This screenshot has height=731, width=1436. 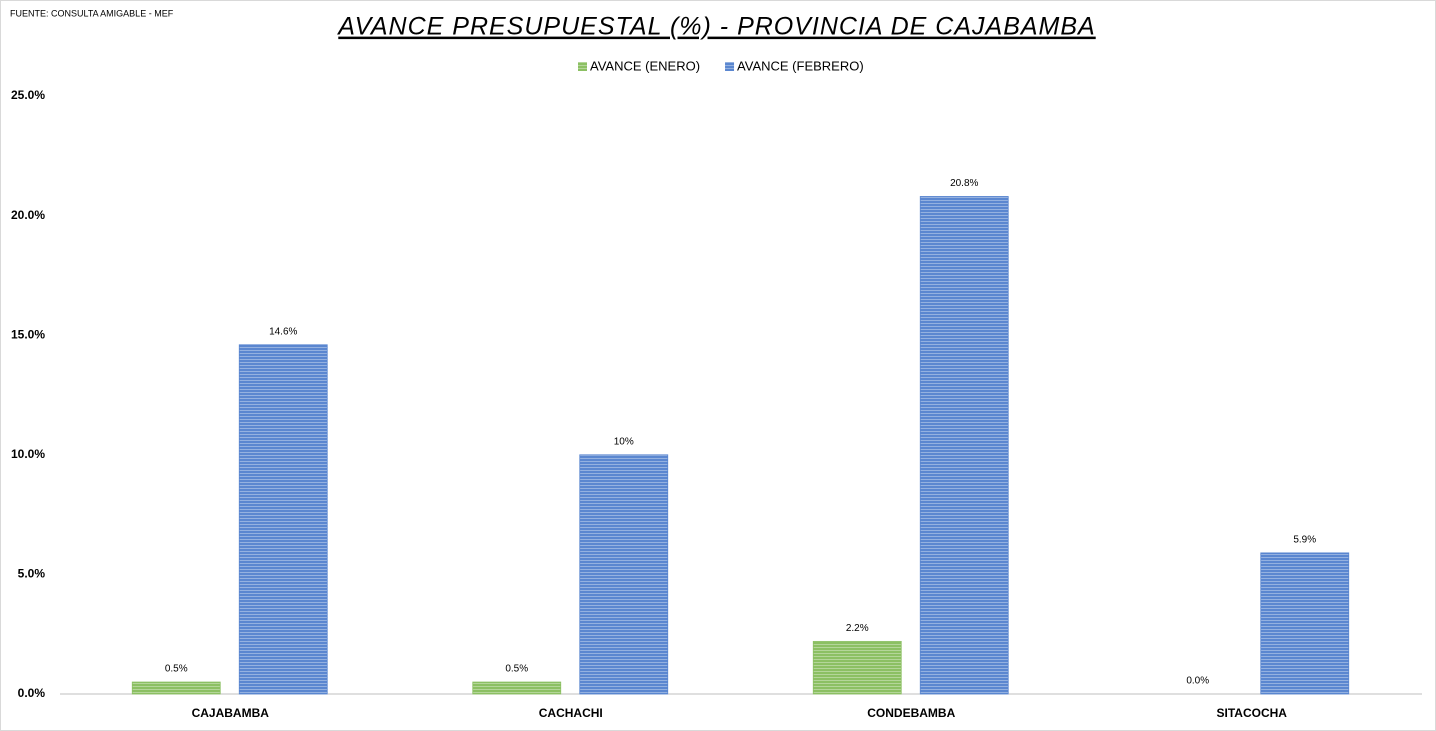 I want to click on legend-label: AVANCE (ENERO), so click(x=645, y=65).